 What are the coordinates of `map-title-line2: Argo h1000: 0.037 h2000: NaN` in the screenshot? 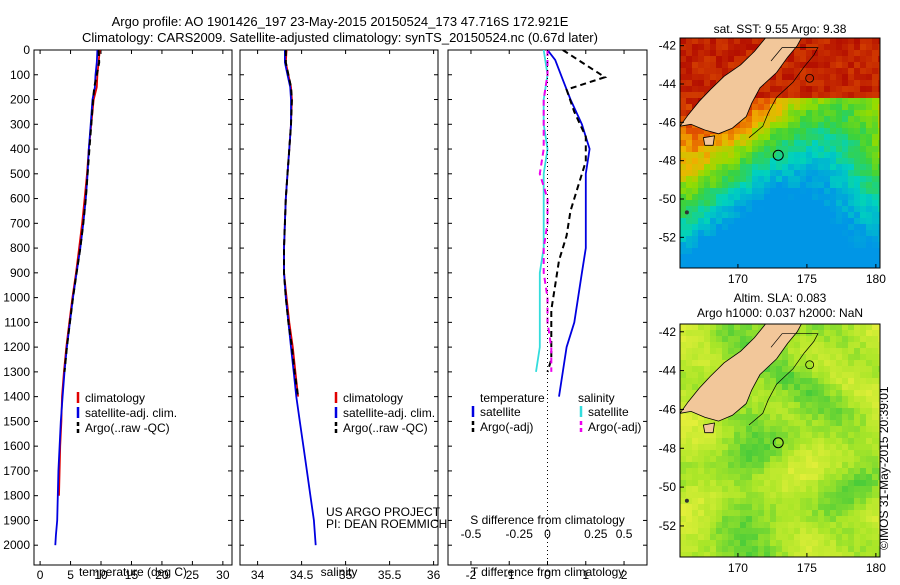 It's located at (780, 313).